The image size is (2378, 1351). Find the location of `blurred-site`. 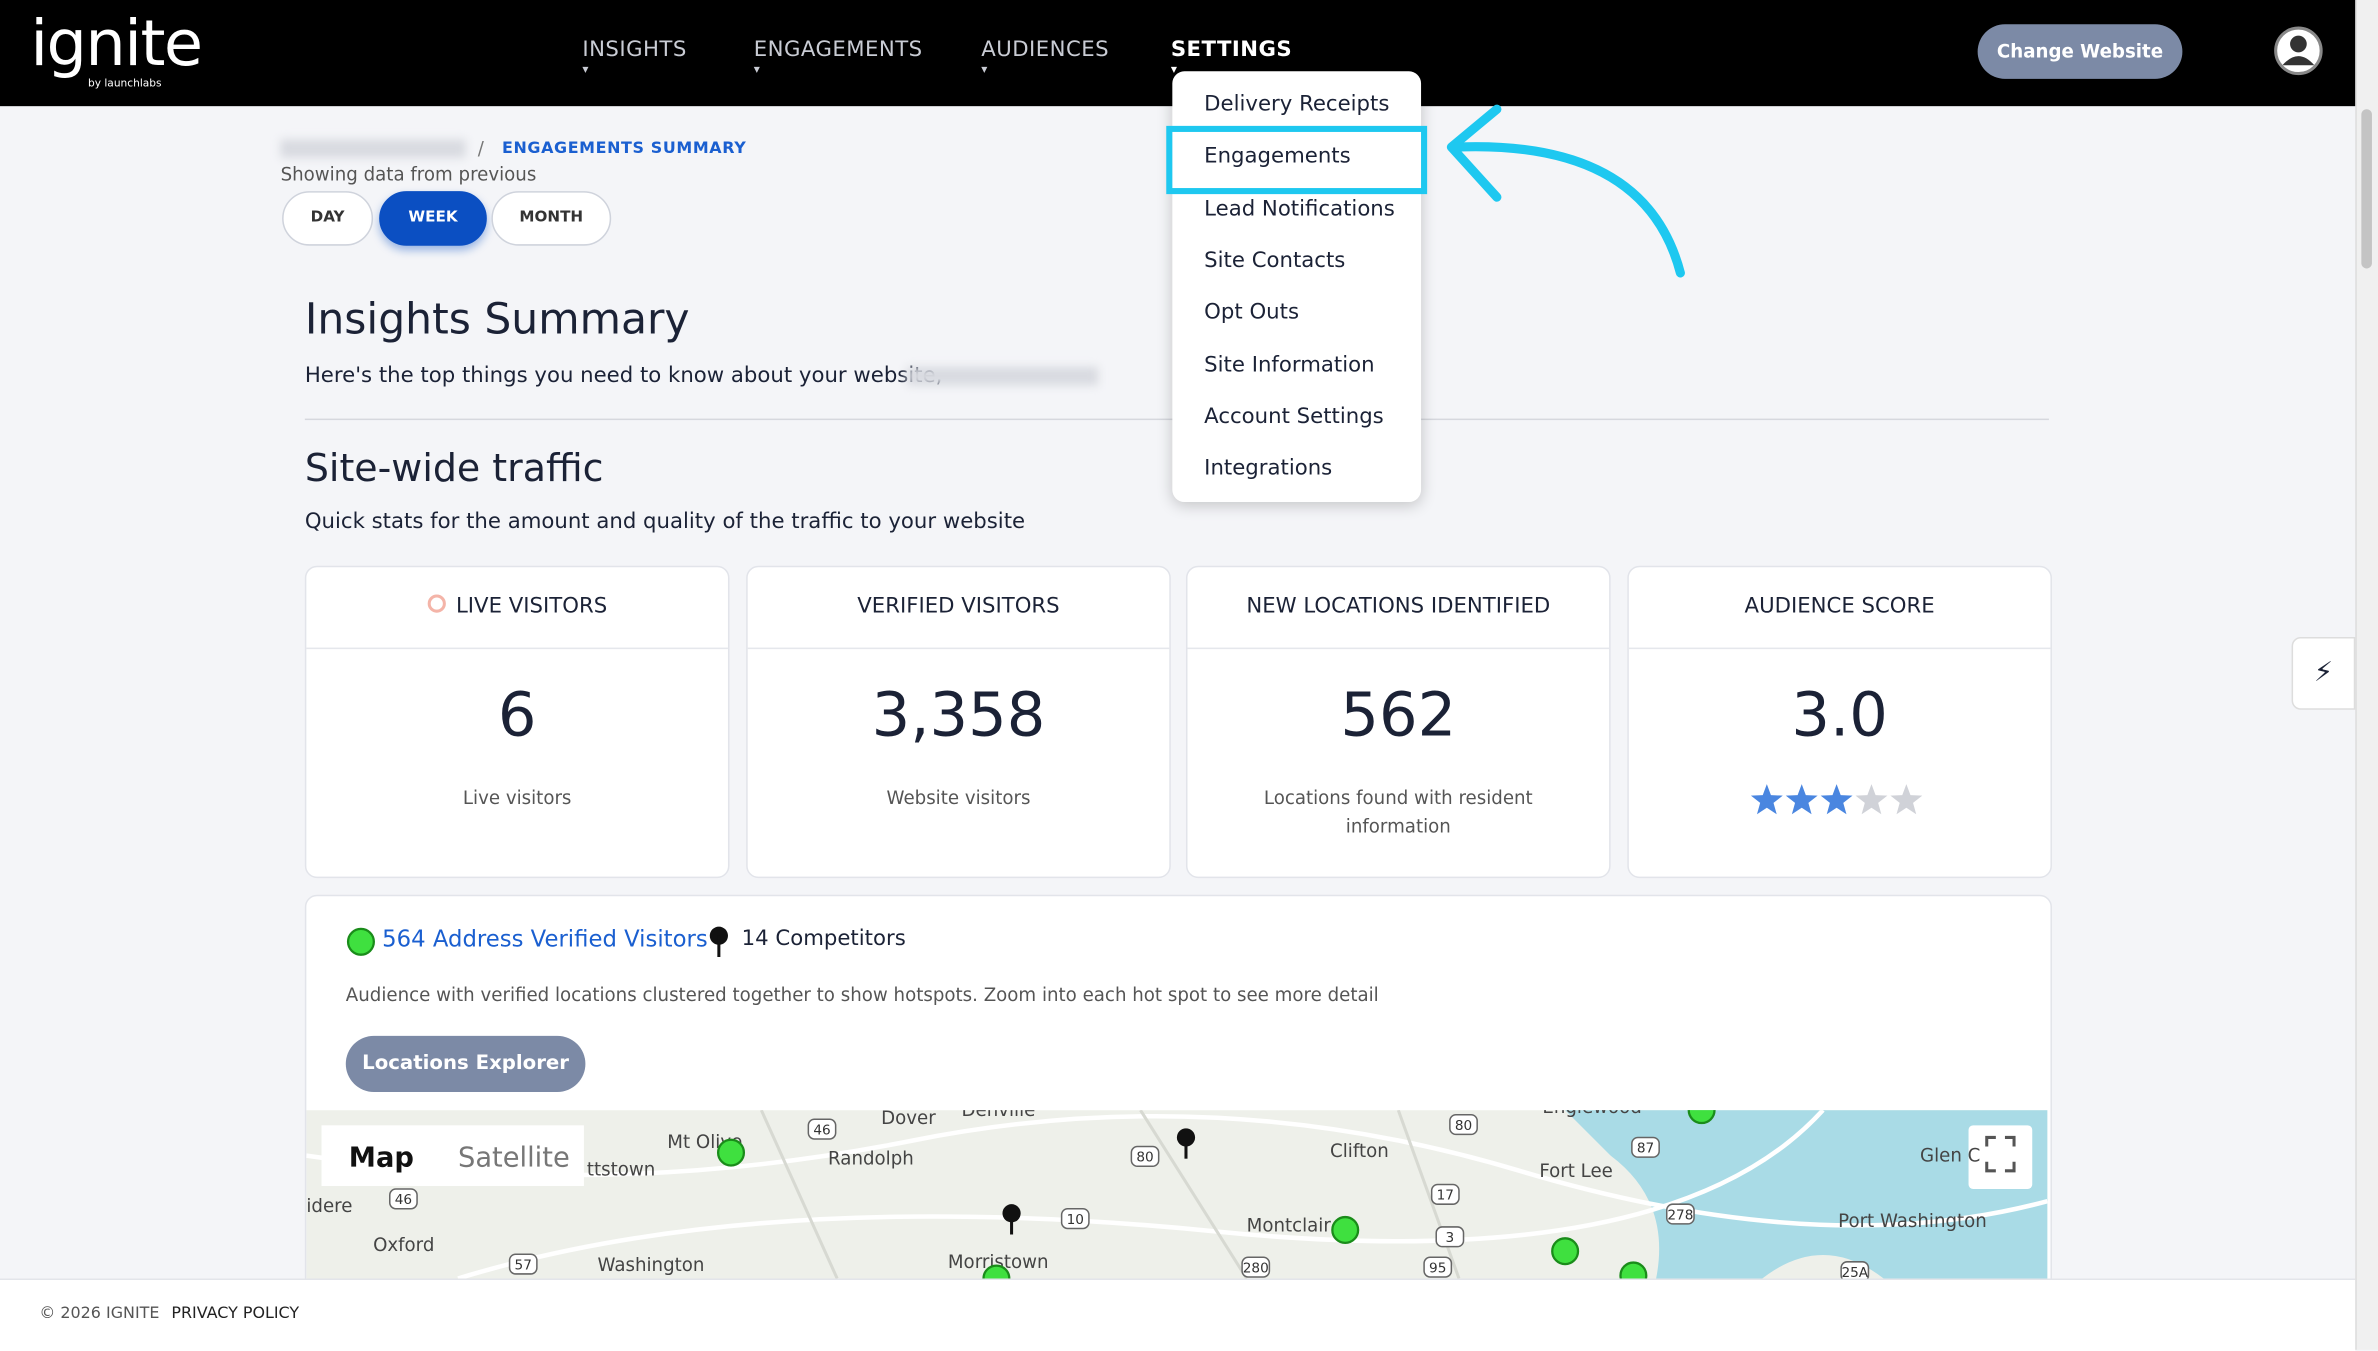

blurred-site is located at coordinates (1002, 376).